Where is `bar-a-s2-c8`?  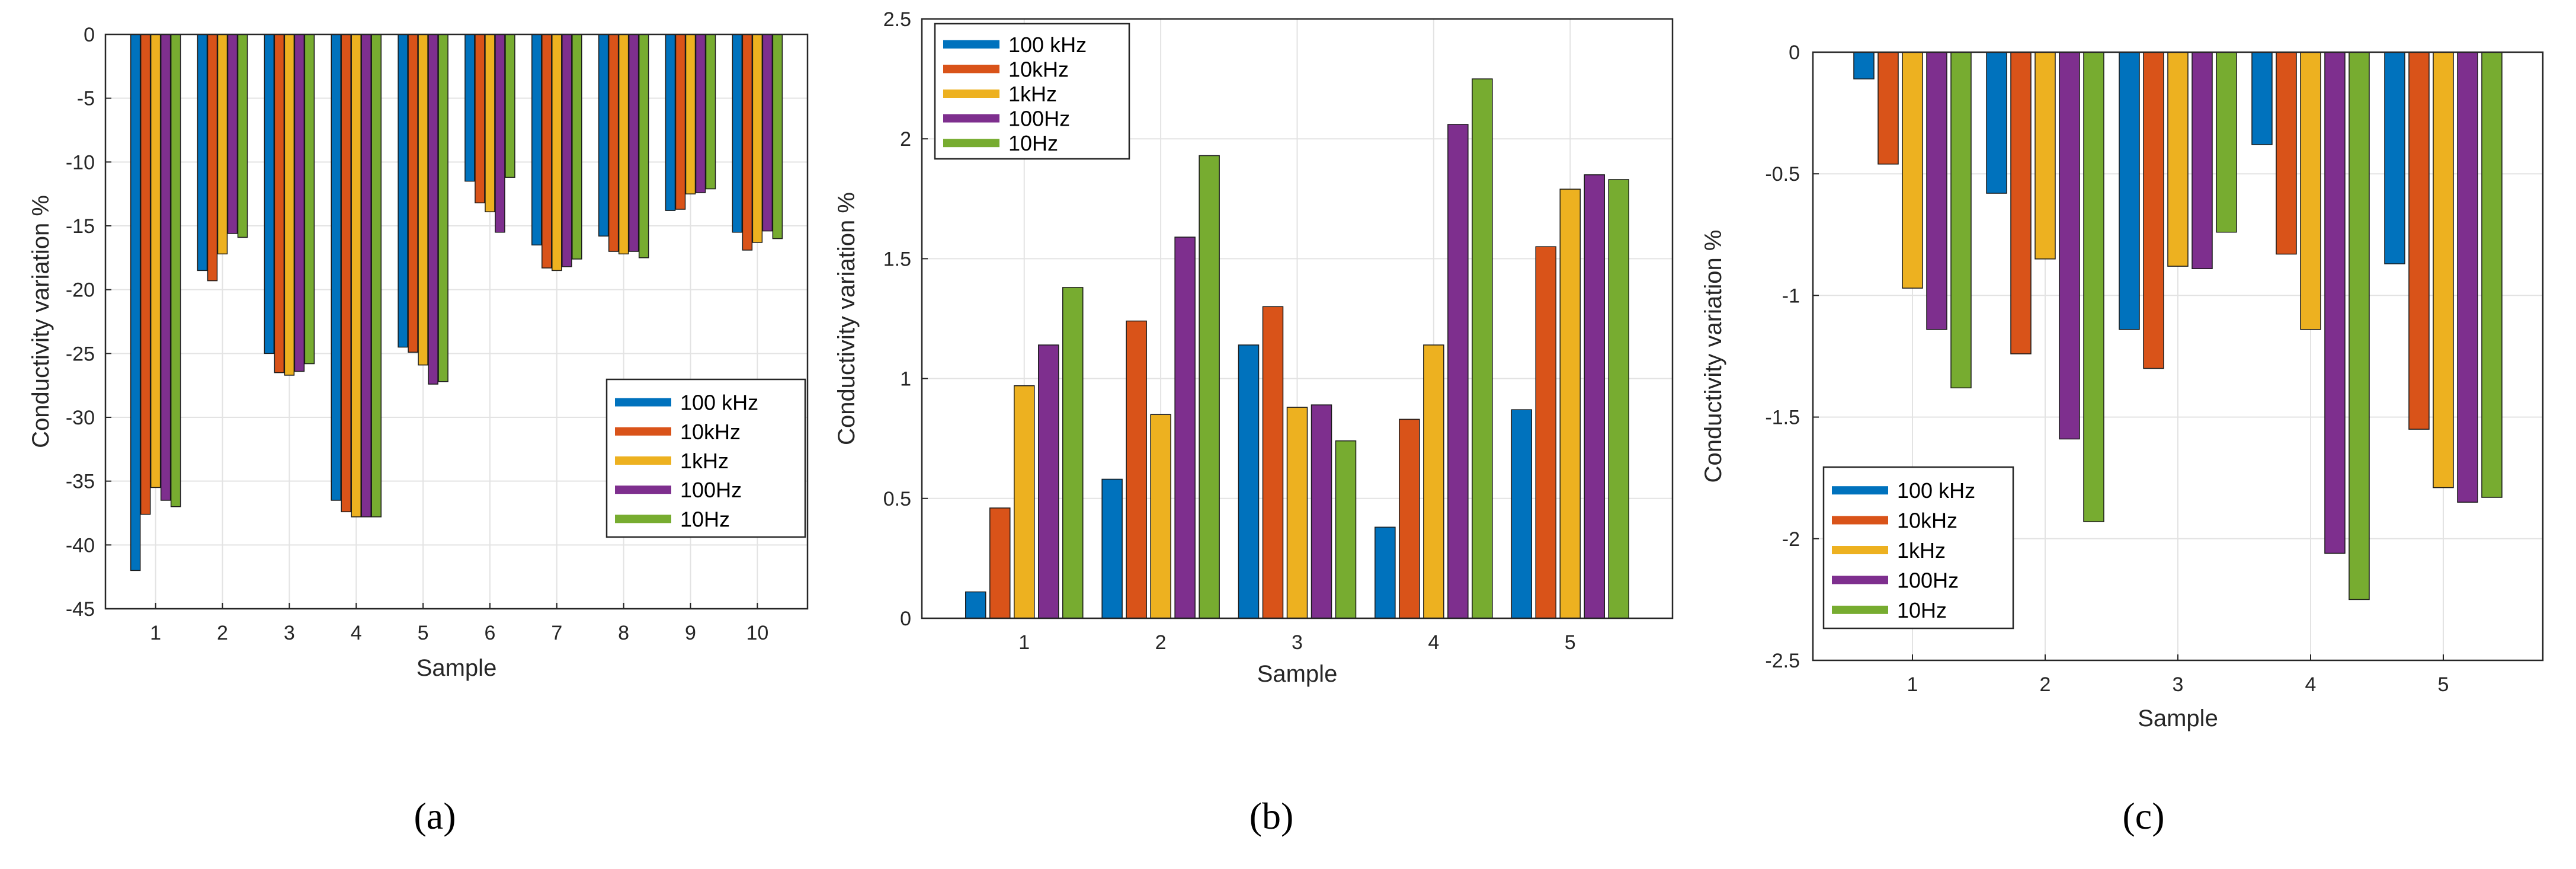 bar-a-s2-c8 is located at coordinates (613, 143).